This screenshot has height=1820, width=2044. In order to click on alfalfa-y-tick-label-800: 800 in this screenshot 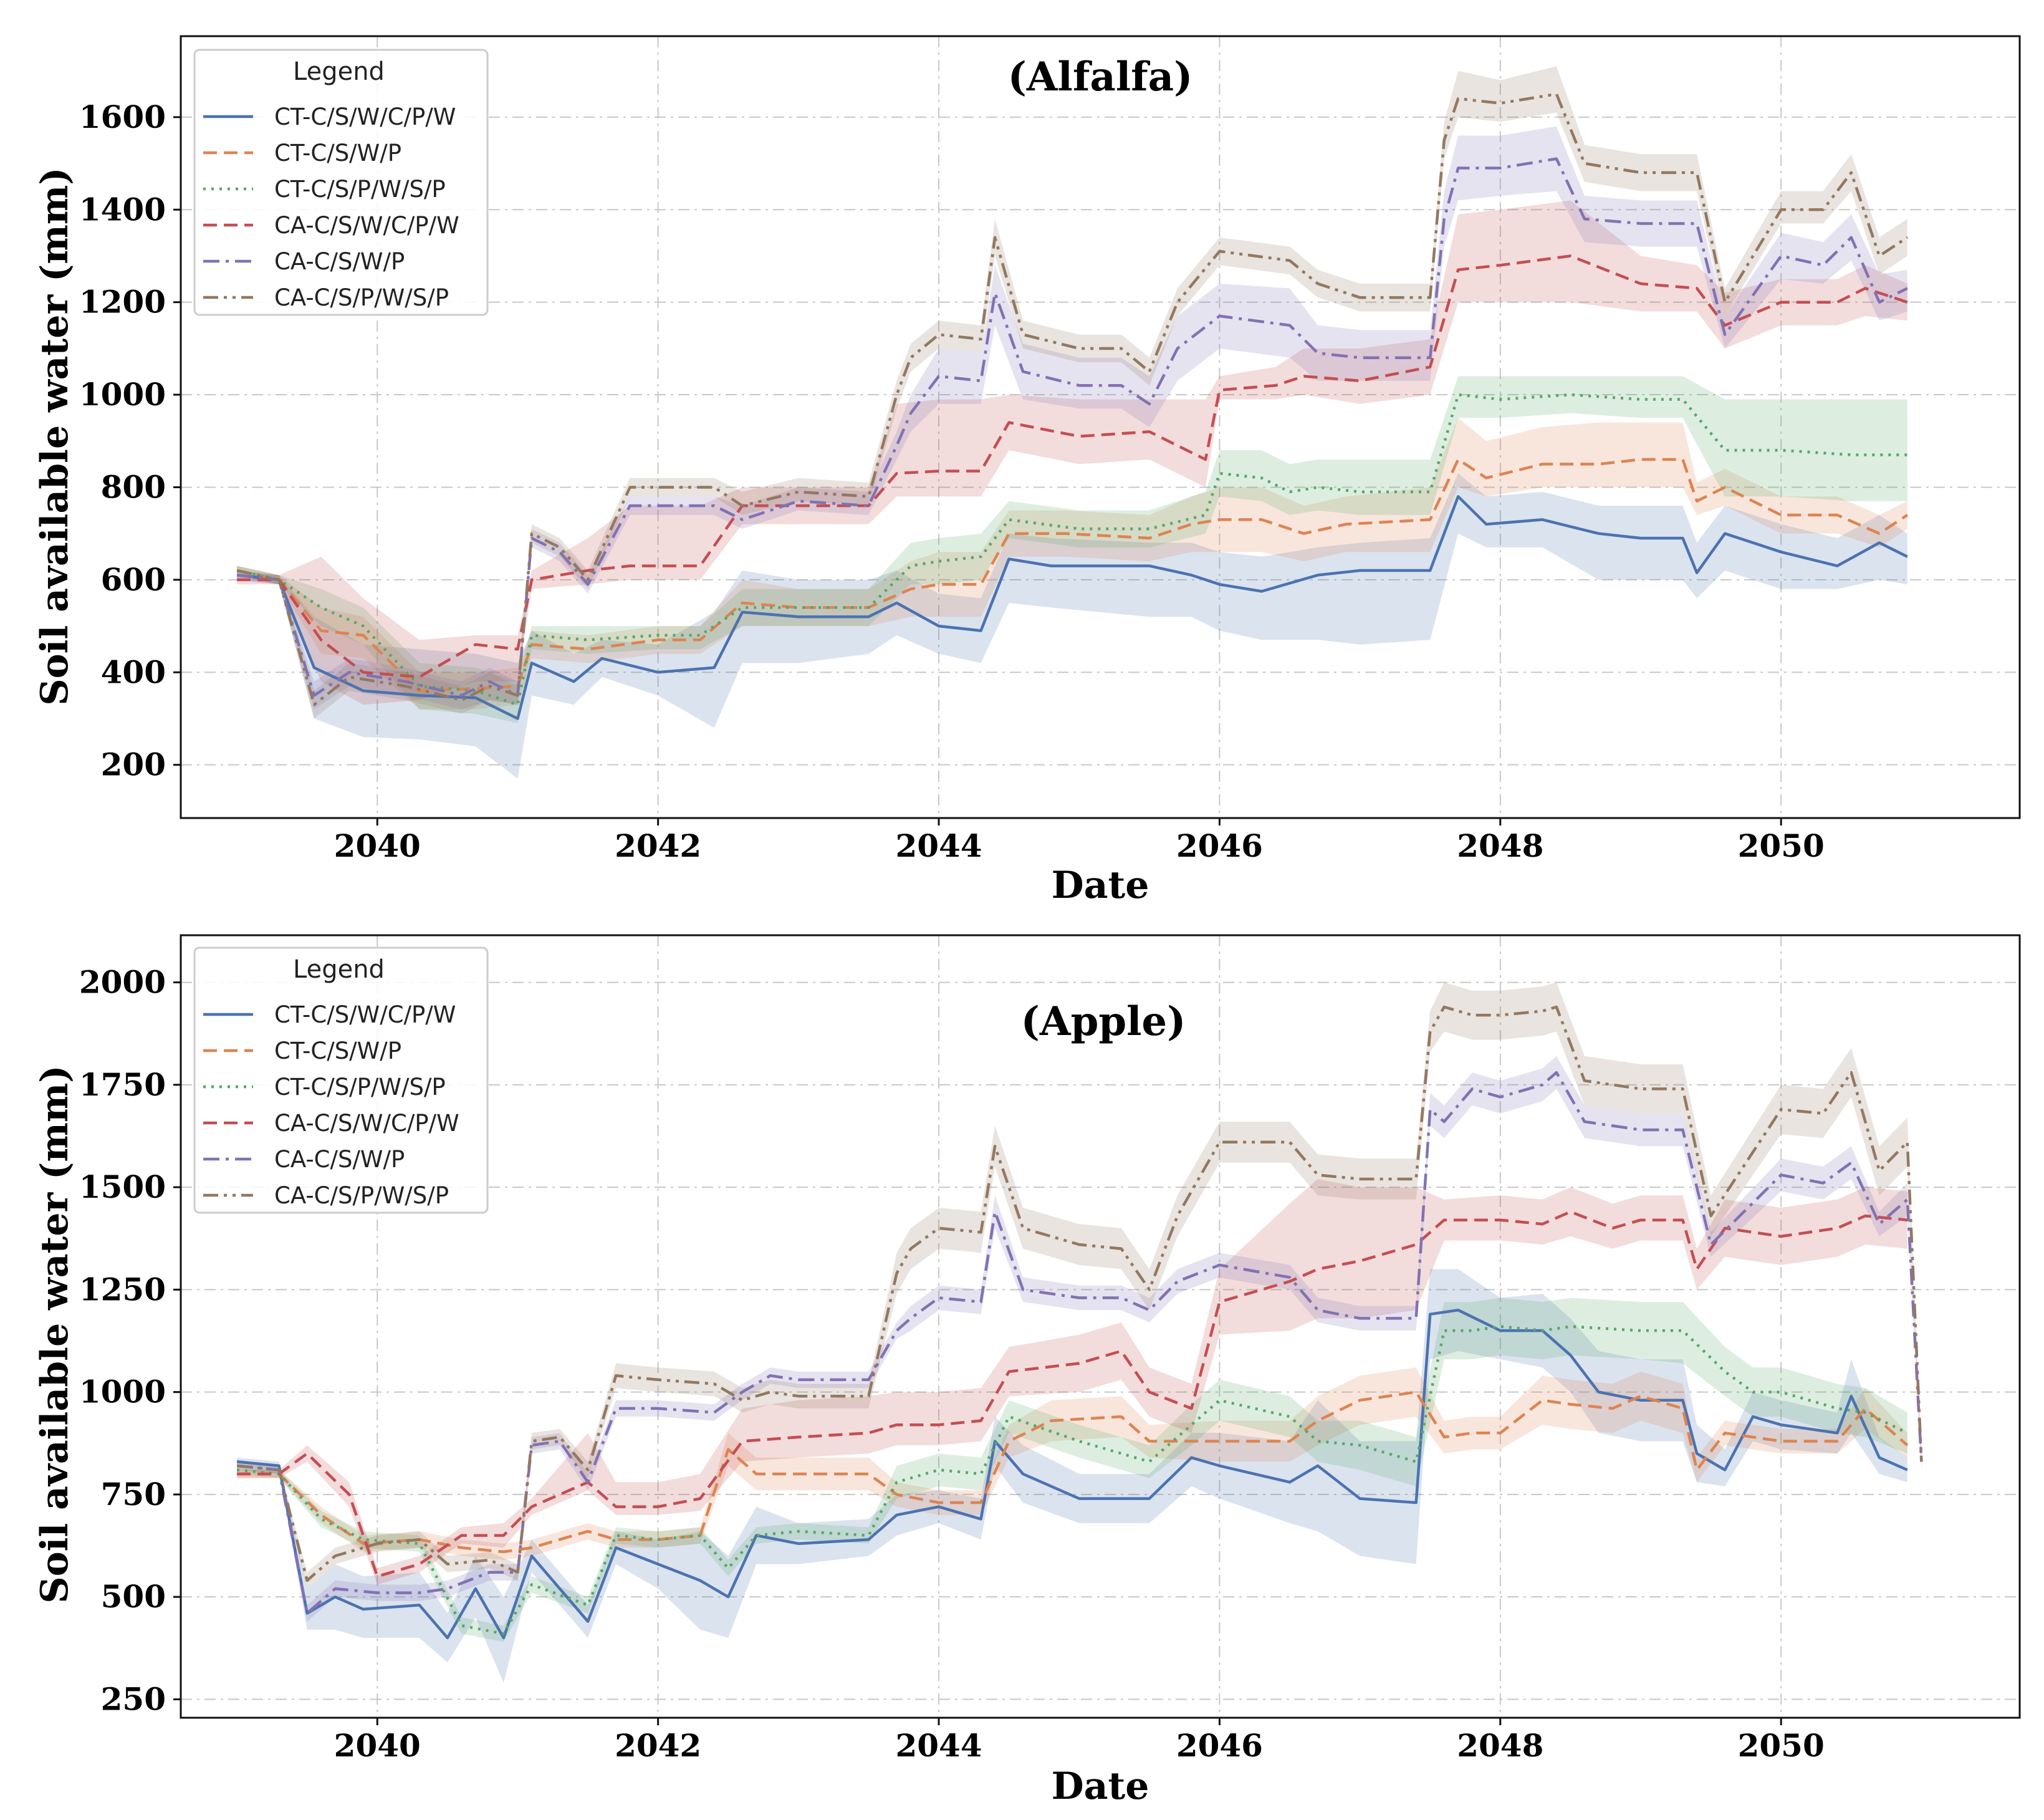, I will do `click(133, 486)`.